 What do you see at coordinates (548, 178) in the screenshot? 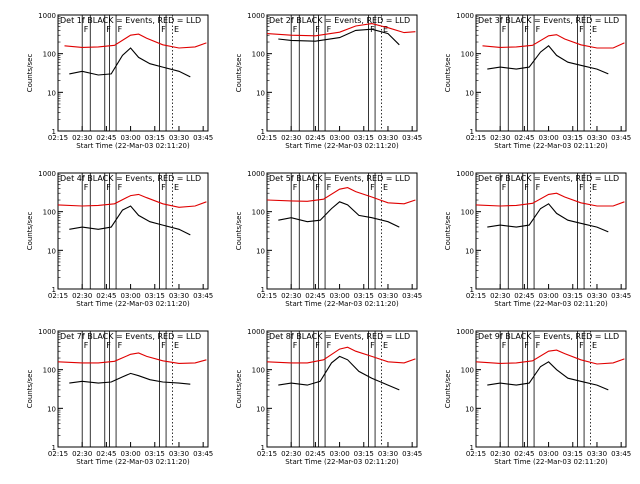
I see `chart-title: Det 6f BLACK = Events, RED = LLD` at bounding box center [548, 178].